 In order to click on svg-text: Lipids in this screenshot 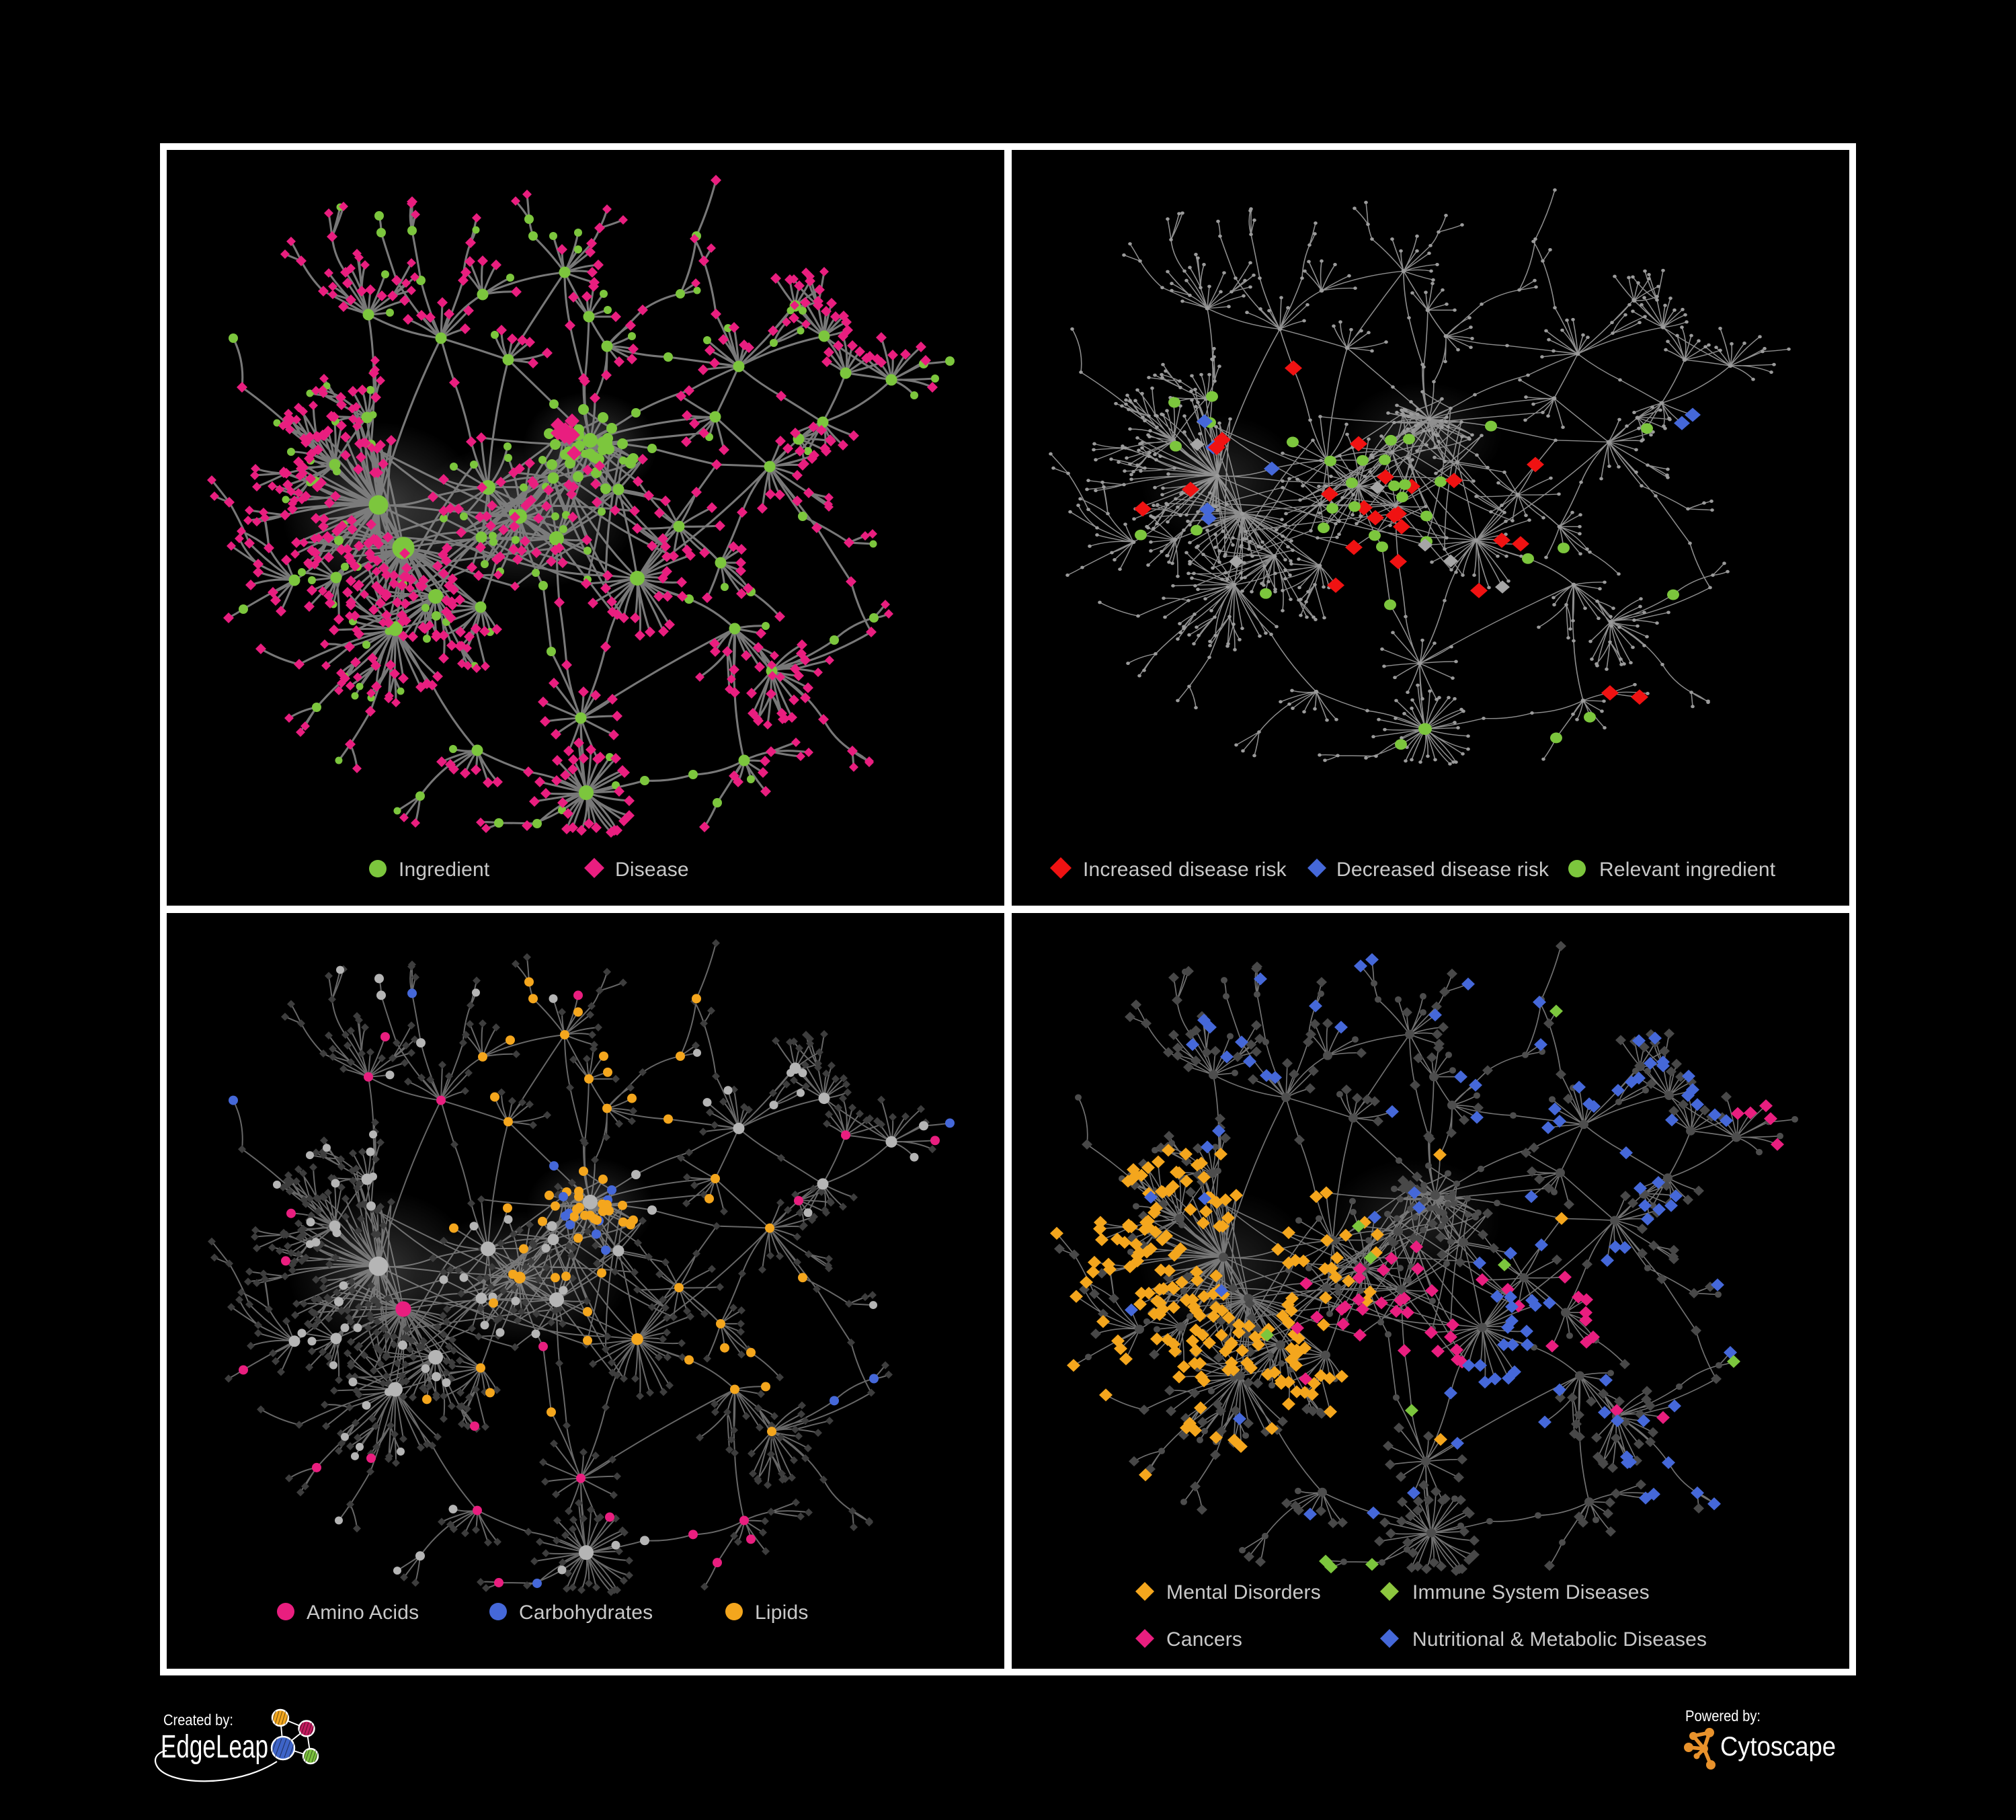, I will do `click(782, 1612)`.